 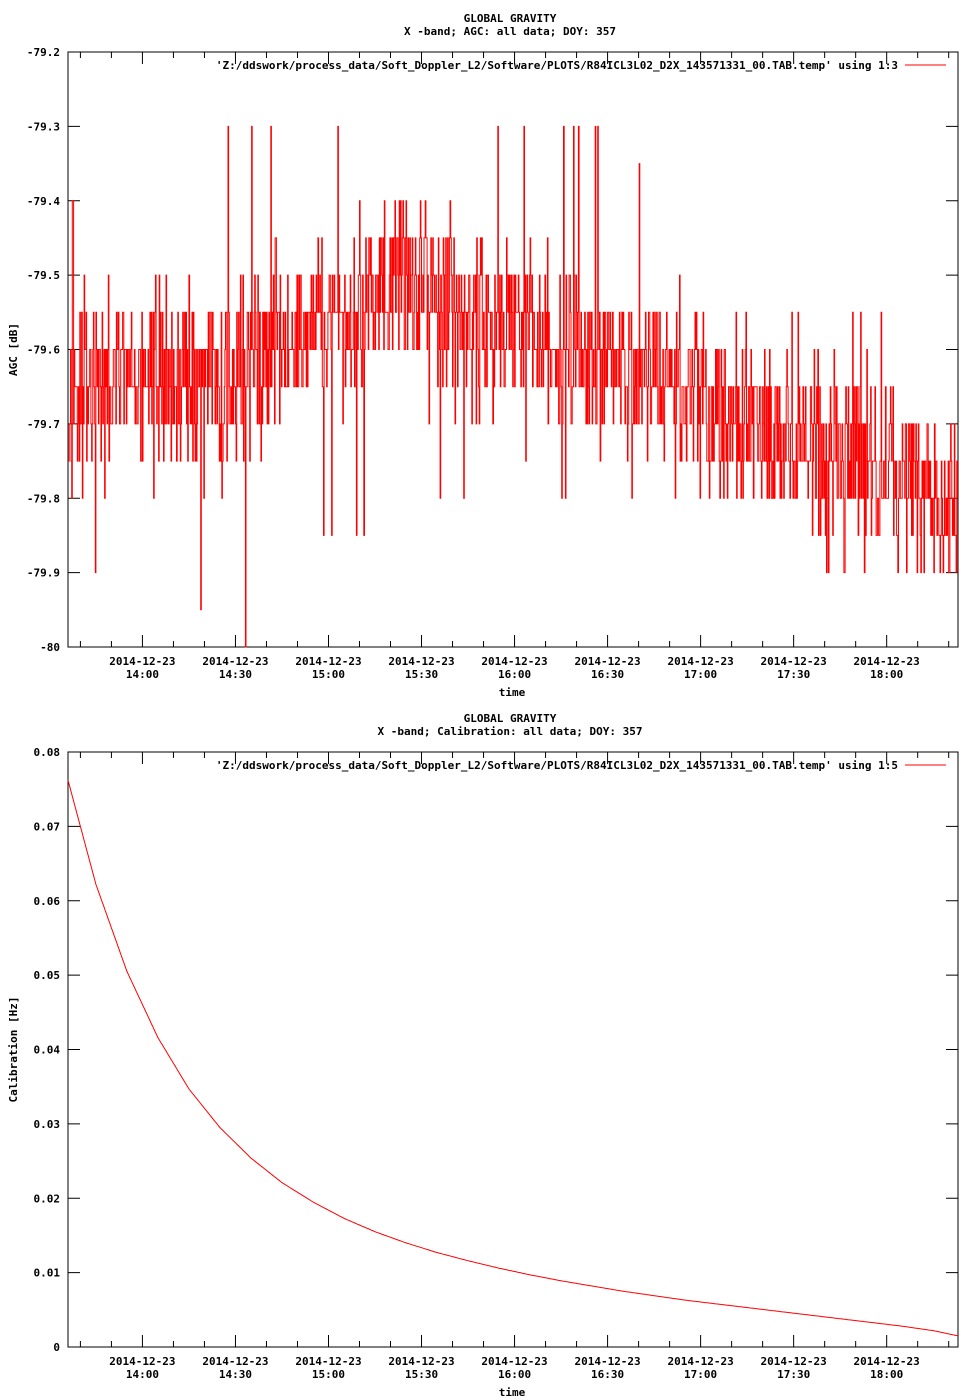 I want to click on y-tick-label: -79.7, so click(x=43, y=424).